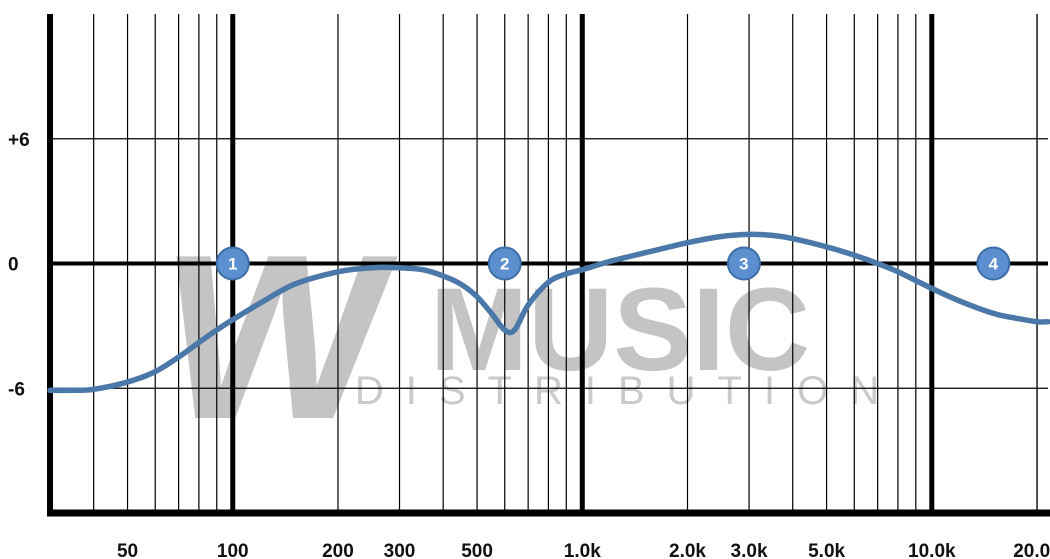 The height and width of the screenshot is (559, 1050). I want to click on y-tick-label: +6, so click(19, 140).